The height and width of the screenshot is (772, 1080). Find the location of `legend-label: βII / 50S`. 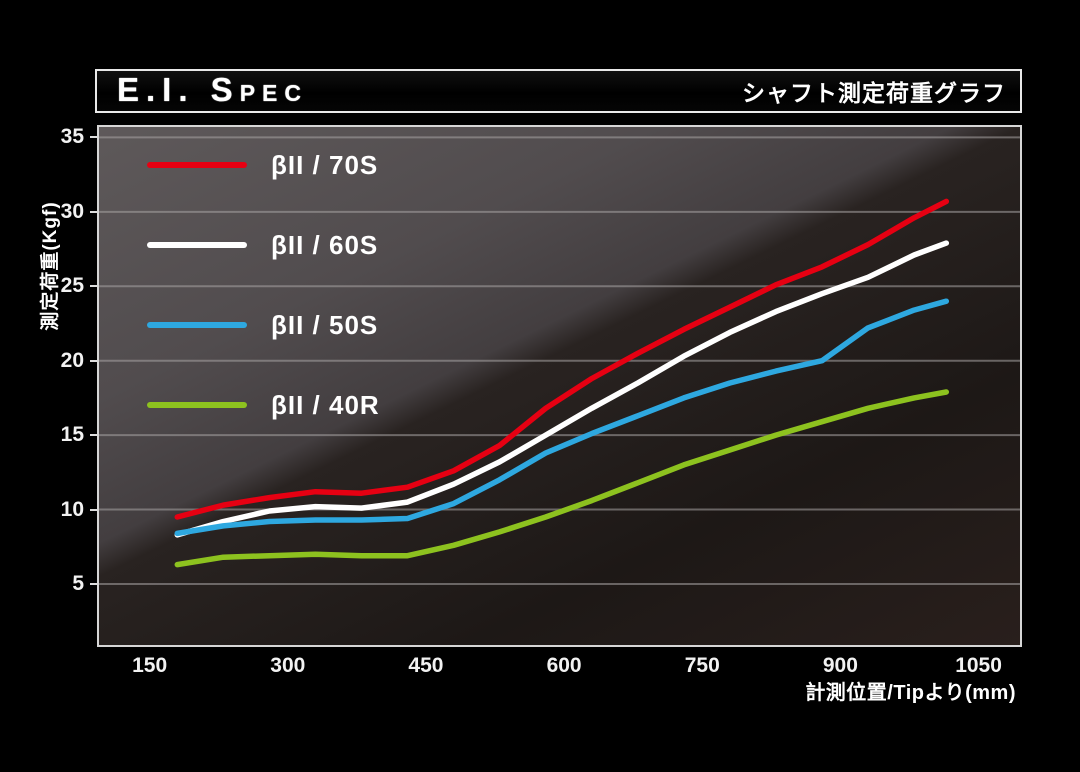

legend-label: βII / 50S is located at coordinates (325, 324).